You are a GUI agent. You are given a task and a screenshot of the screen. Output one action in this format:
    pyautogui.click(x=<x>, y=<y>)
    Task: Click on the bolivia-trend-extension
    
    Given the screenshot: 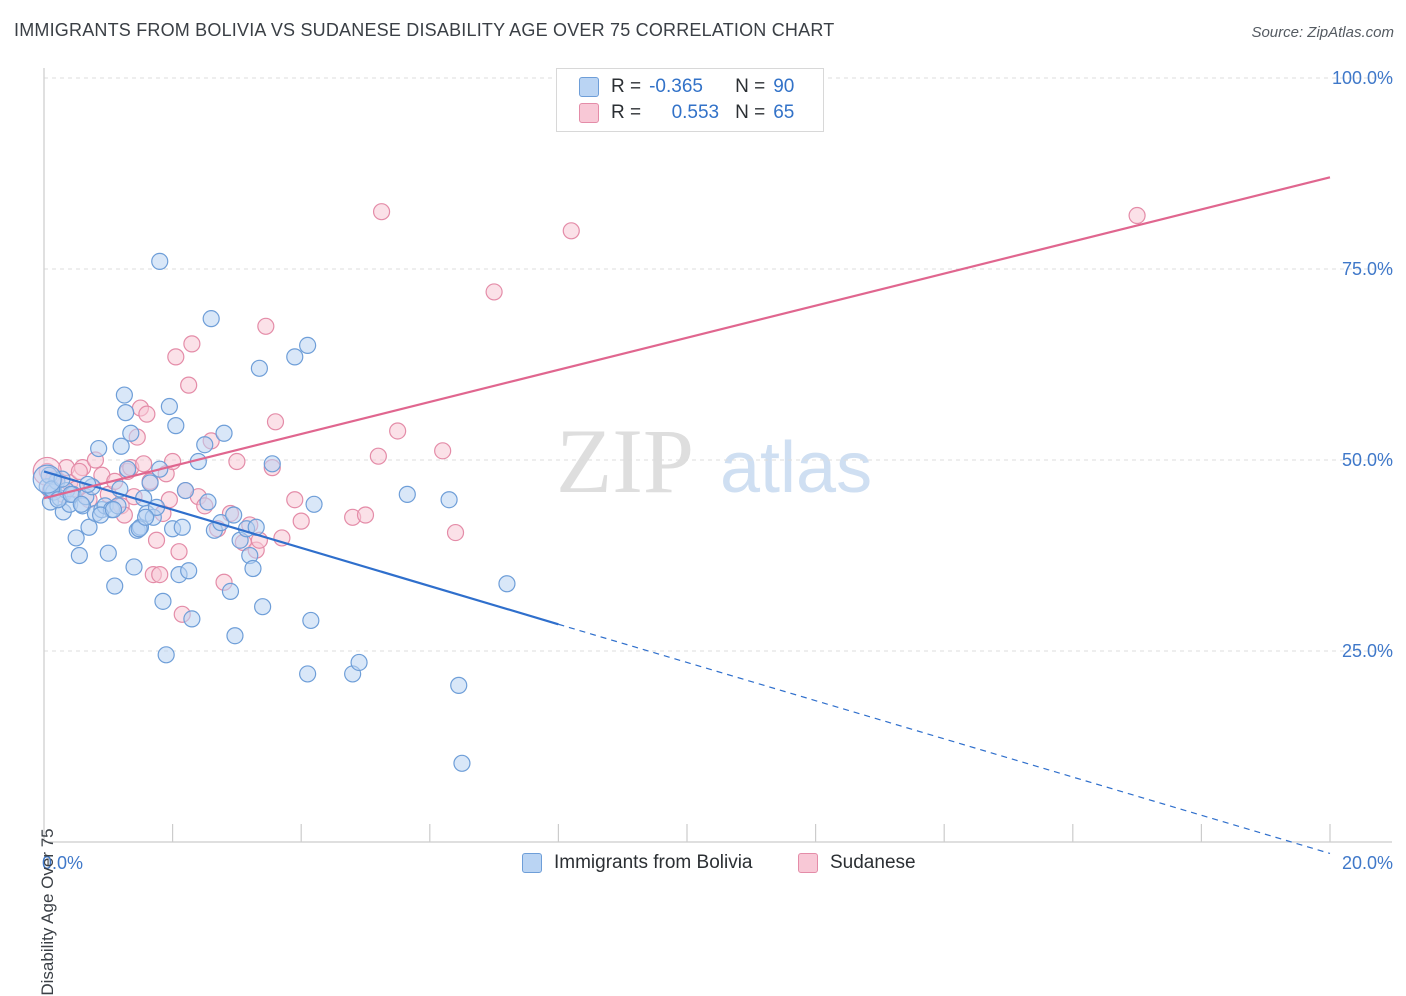 What is the action you would take?
    pyautogui.click(x=944, y=739)
    